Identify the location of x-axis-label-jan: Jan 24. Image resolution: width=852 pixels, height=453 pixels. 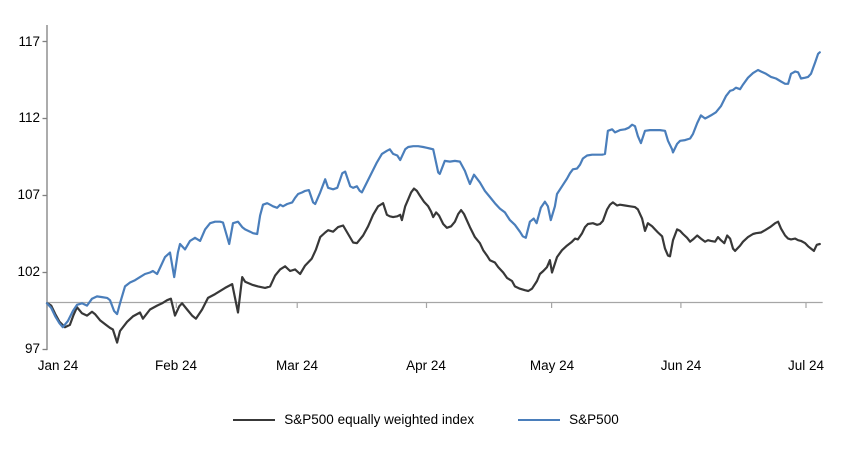
(58, 365).